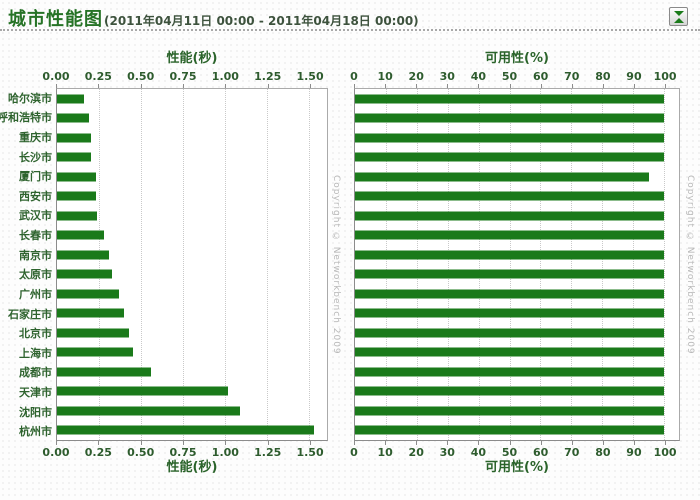 The width and height of the screenshot is (700, 500). Describe the element at coordinates (634, 76) in the screenshot. I see `axis-tick-label: 90` at that location.